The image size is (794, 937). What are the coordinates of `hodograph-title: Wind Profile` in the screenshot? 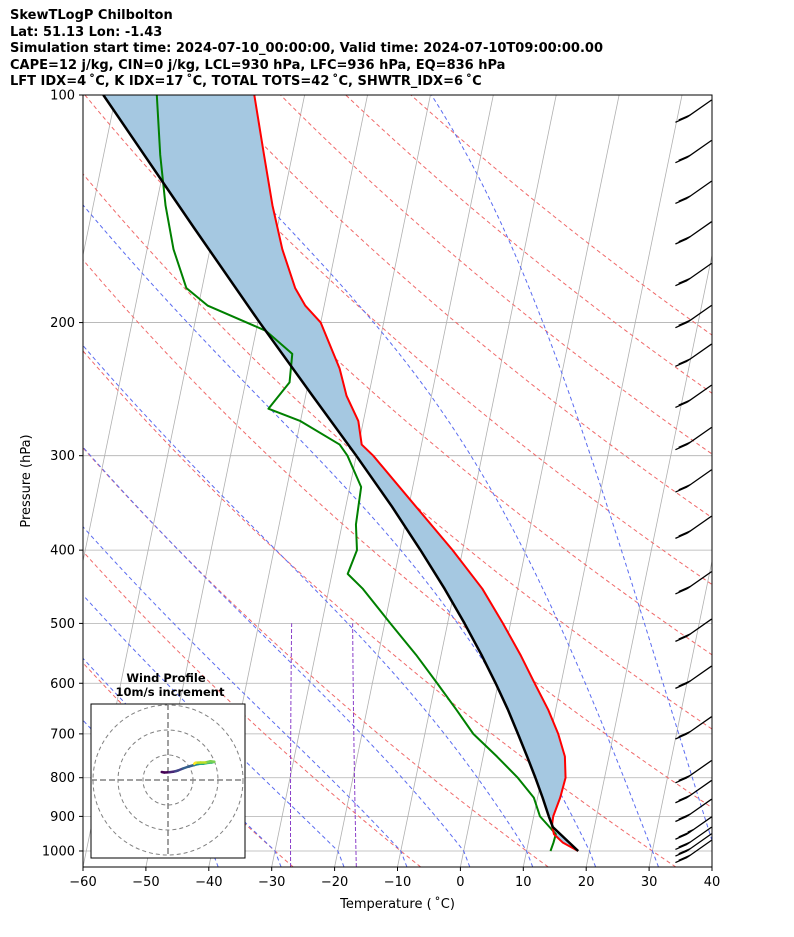 It's located at (166, 678).